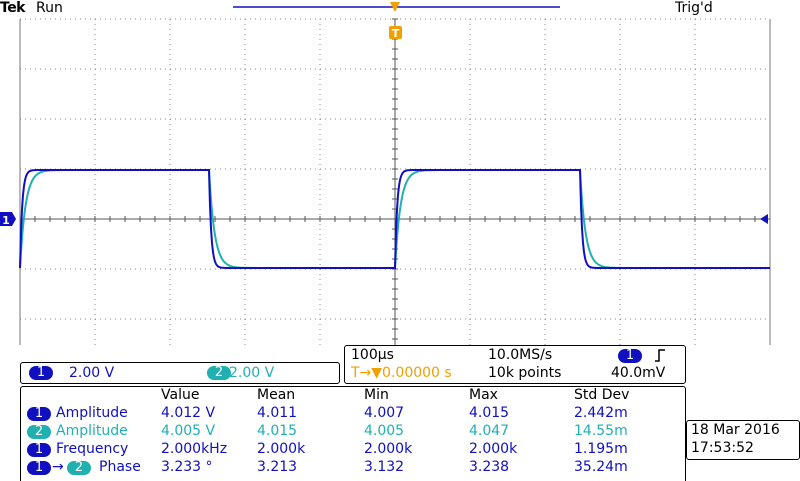 This screenshot has width=800, height=481. Describe the element at coordinates (353, 396) in the screenshot. I see `measurement-header-row: Value Mean Min Max Std Dev` at that location.